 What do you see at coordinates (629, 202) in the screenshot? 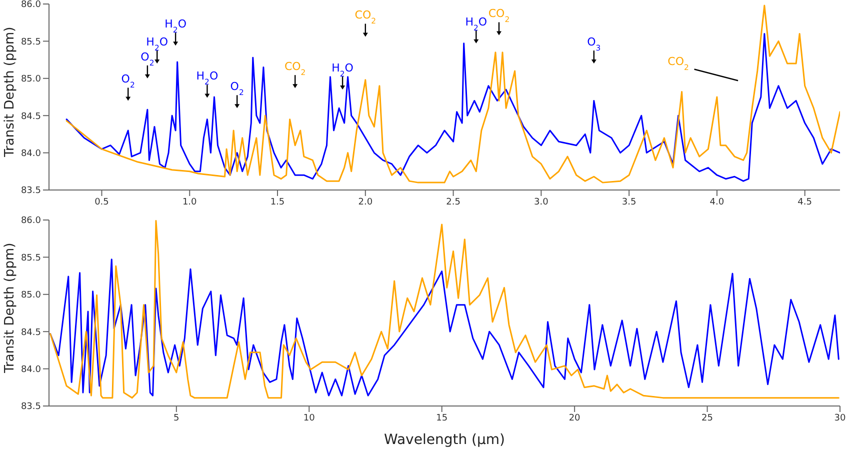
I see `x-tick-label: 3.5` at bounding box center [629, 202].